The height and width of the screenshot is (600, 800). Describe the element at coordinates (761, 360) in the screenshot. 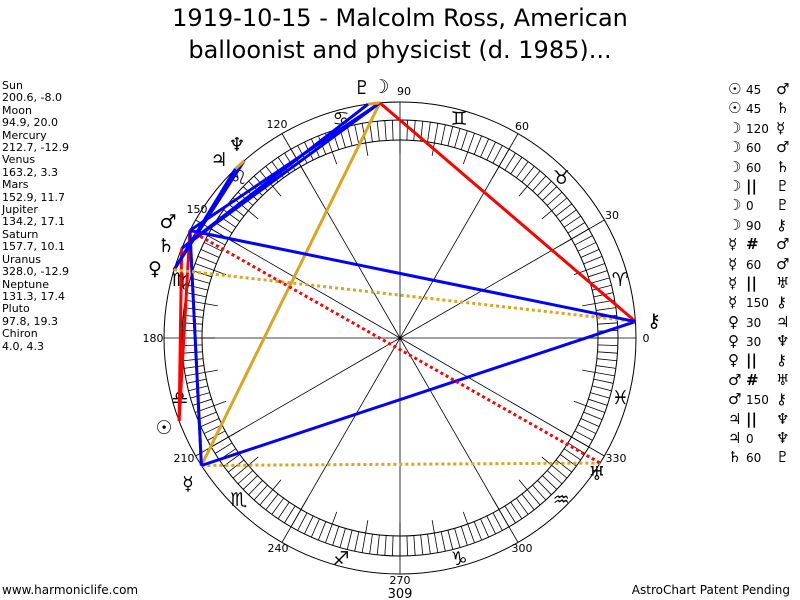

I see `aspect-row: ♀ || ⚷` at that location.